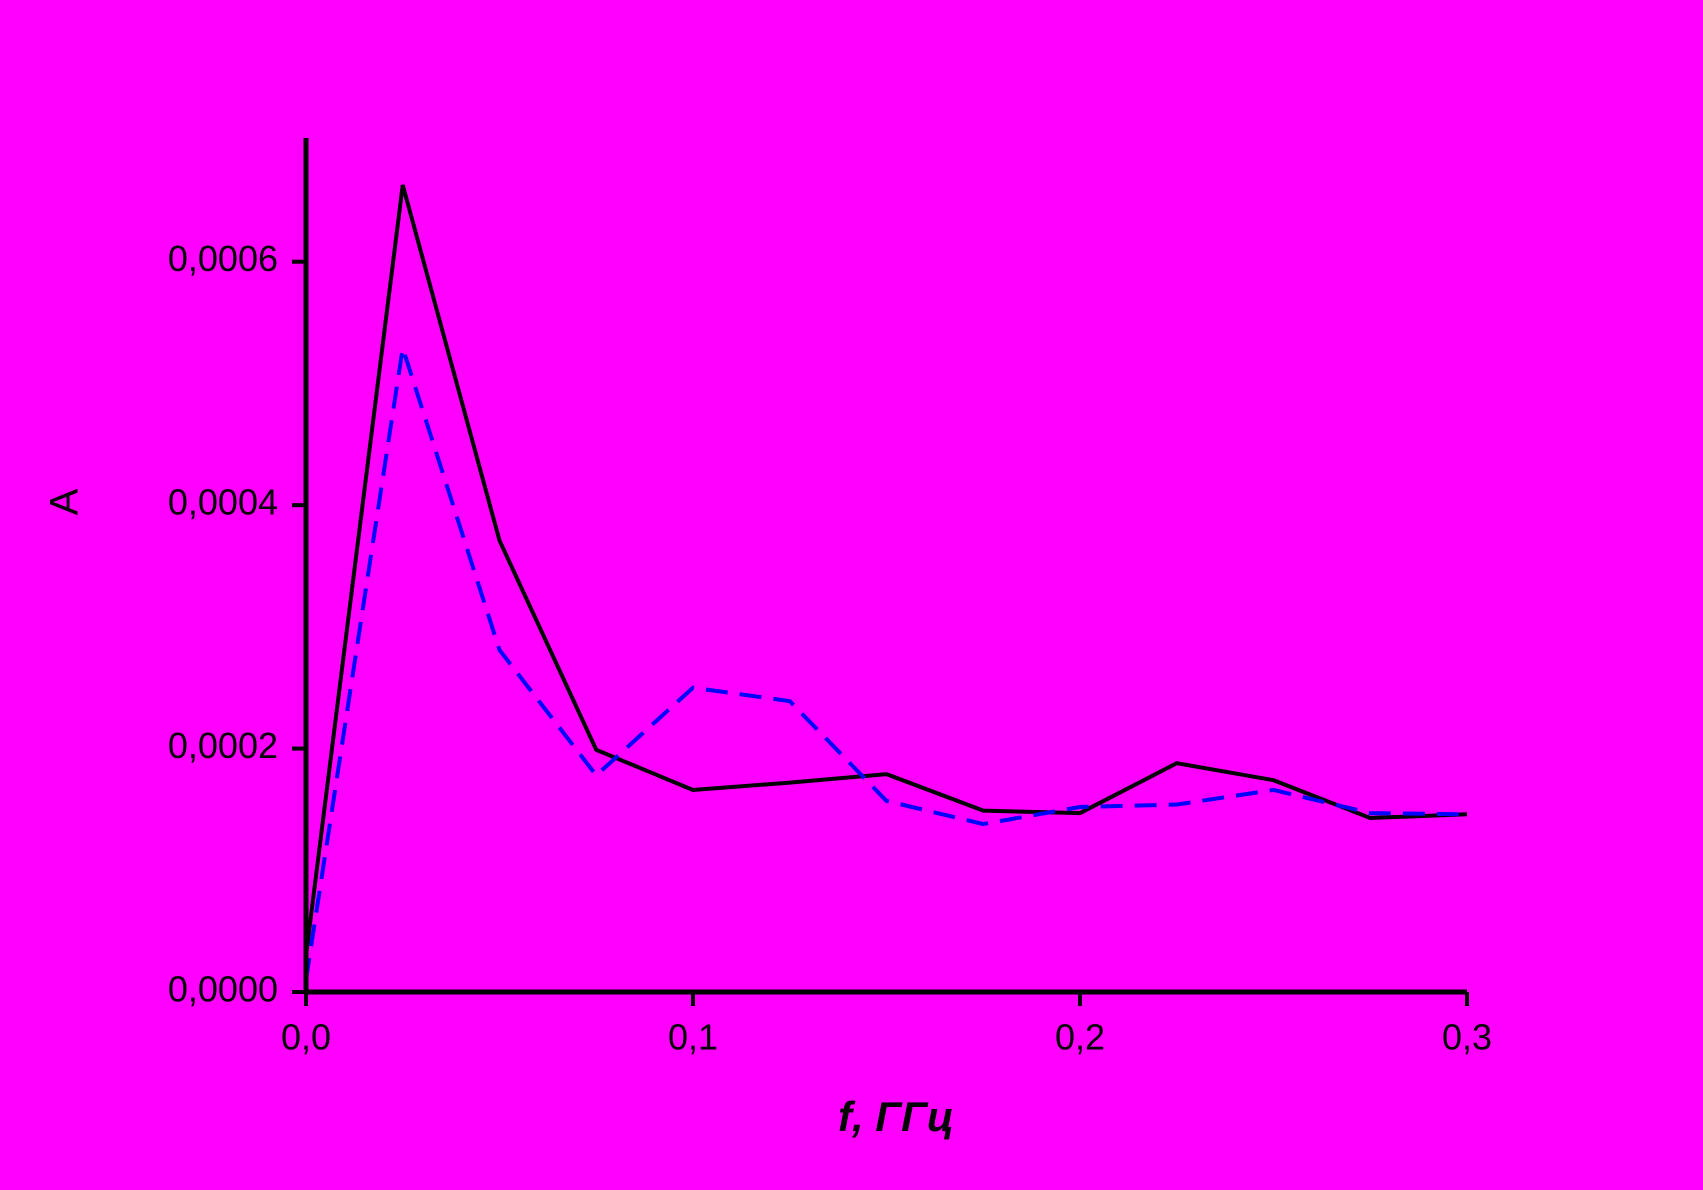 This screenshot has width=1703, height=1190. What do you see at coordinates (1080, 1037) in the screenshot?
I see `x-tick-label: 0,2` at bounding box center [1080, 1037].